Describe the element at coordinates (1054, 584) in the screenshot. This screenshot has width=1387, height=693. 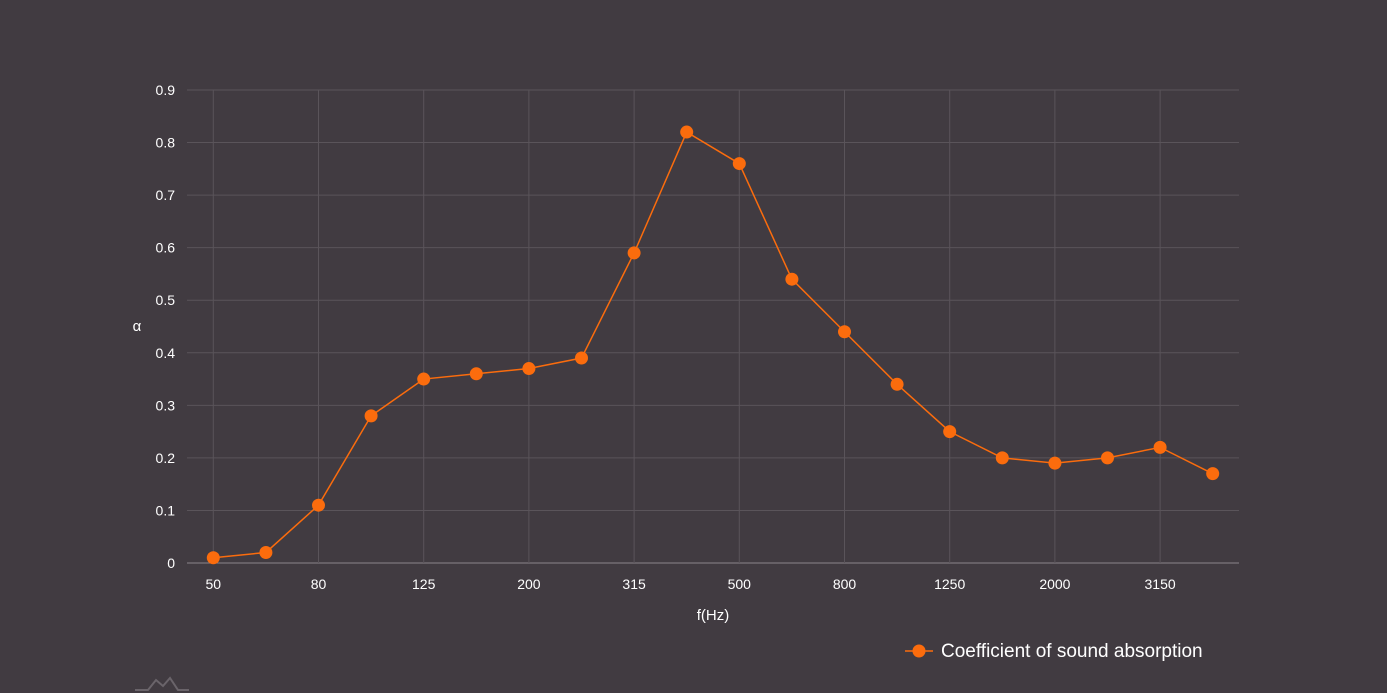
I see `x-tick-label: 2000` at that location.